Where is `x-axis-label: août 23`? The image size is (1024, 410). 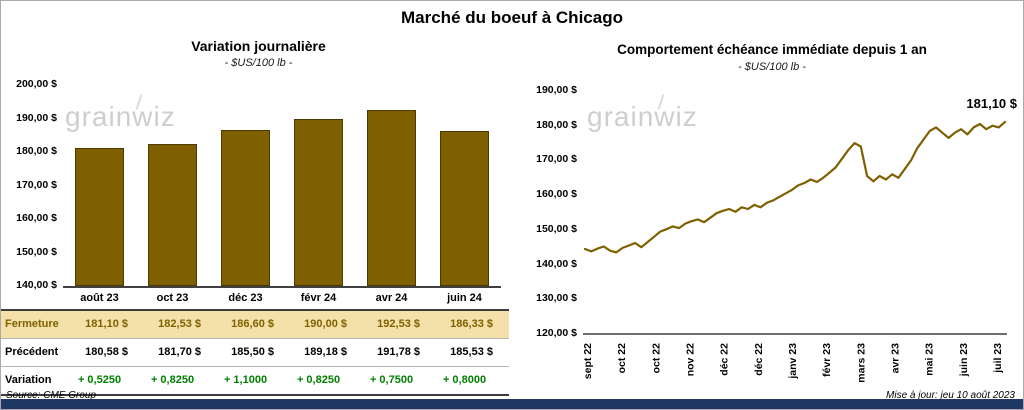
x-axis-label: août 23 is located at coordinates (99, 298).